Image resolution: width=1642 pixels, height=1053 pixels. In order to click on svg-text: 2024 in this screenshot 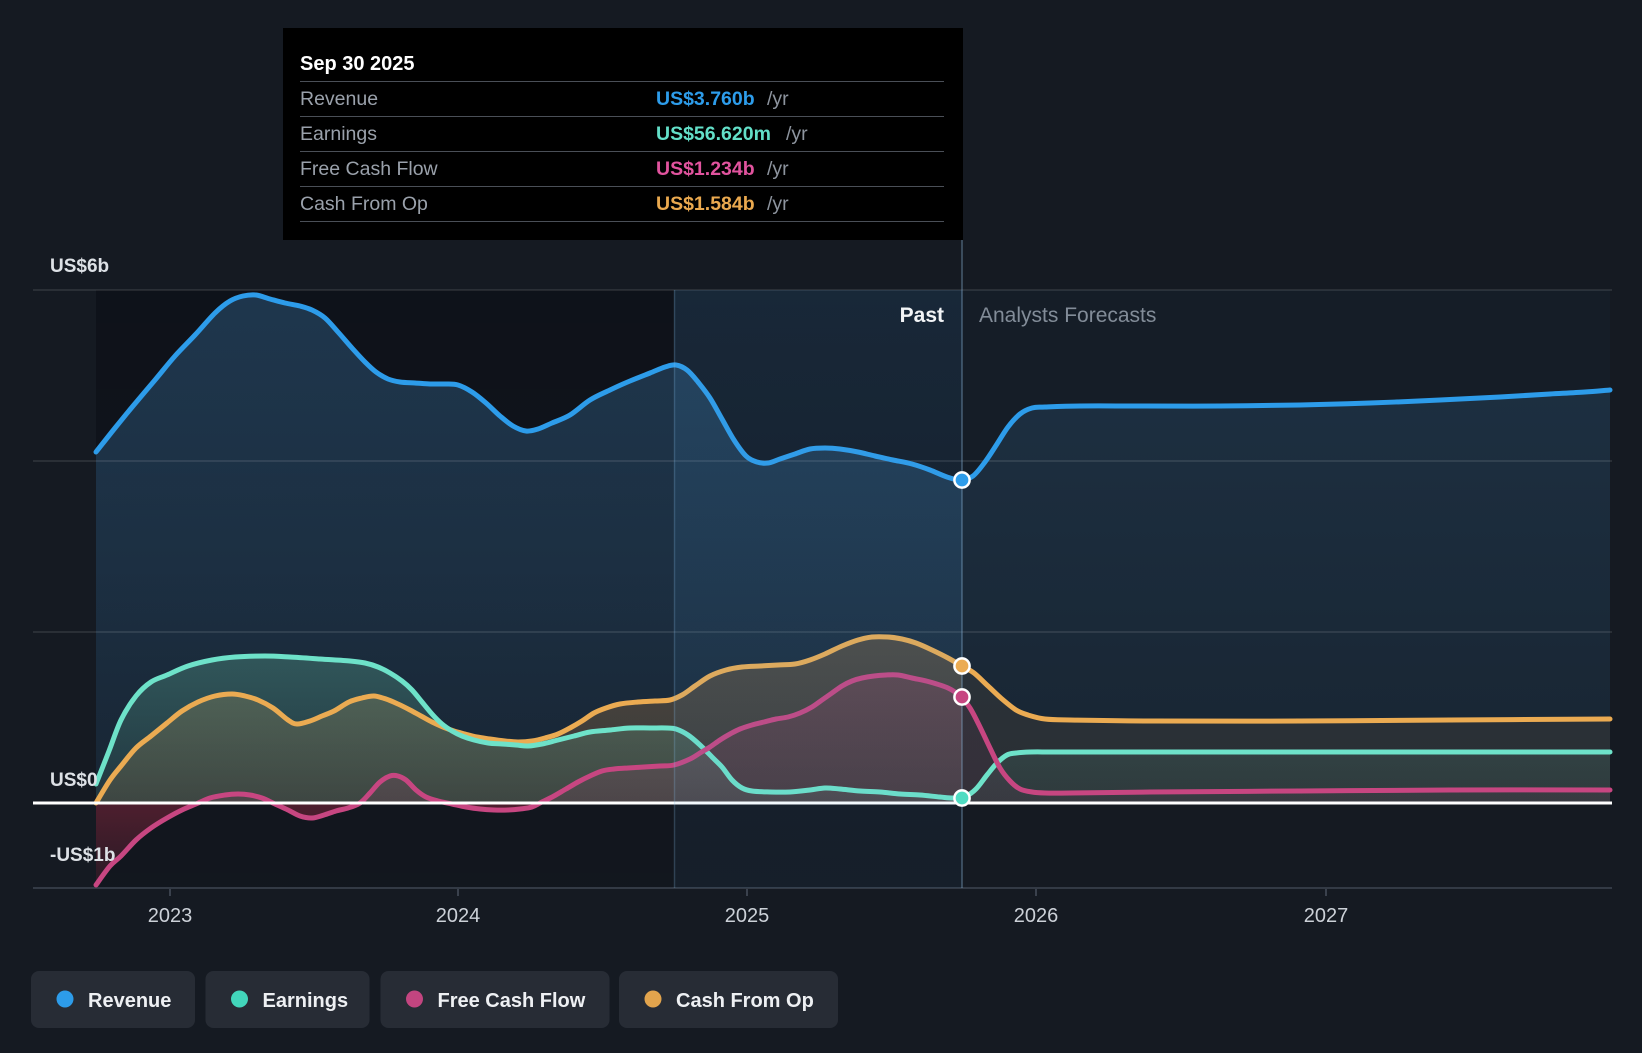, I will do `click(458, 916)`.